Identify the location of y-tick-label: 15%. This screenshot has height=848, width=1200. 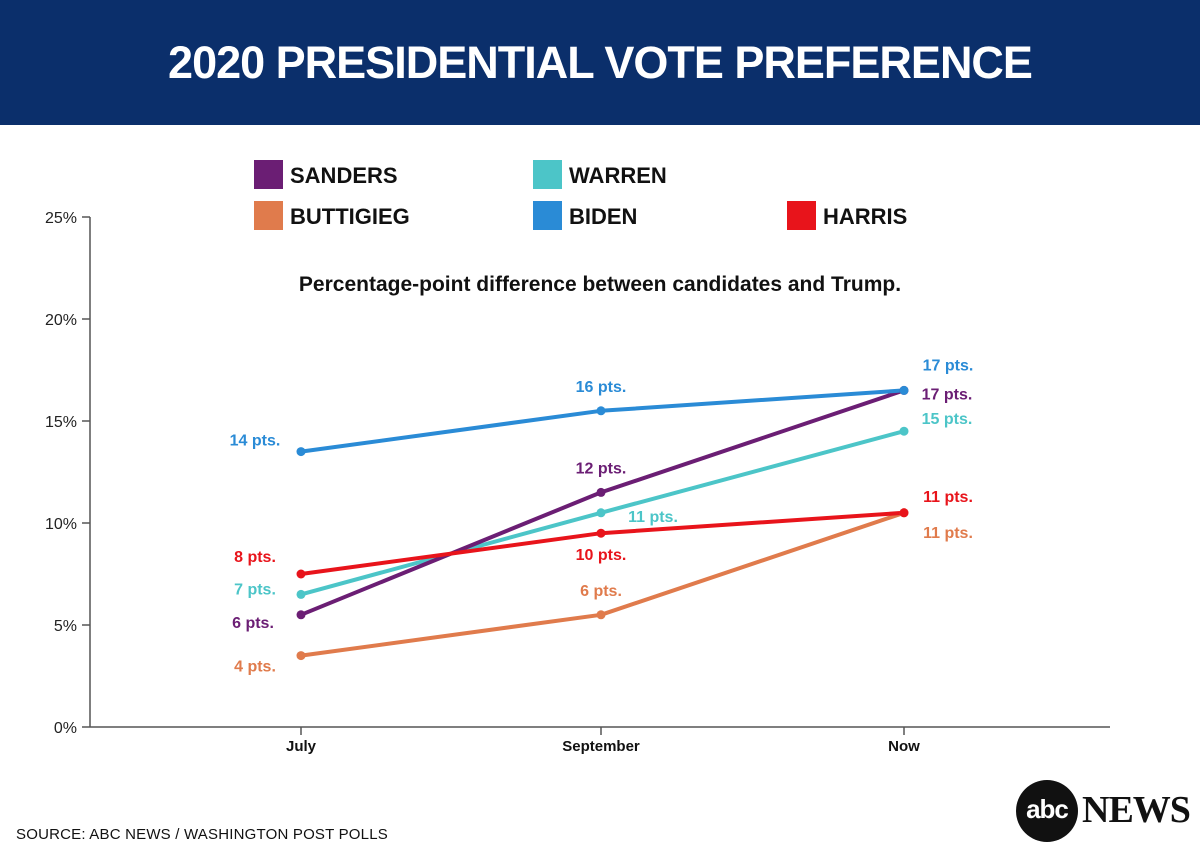
(61, 422).